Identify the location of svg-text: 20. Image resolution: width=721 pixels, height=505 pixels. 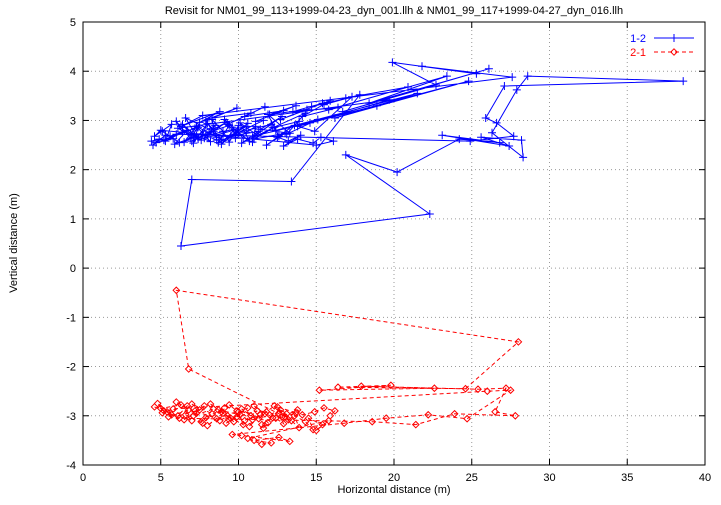
(394, 478).